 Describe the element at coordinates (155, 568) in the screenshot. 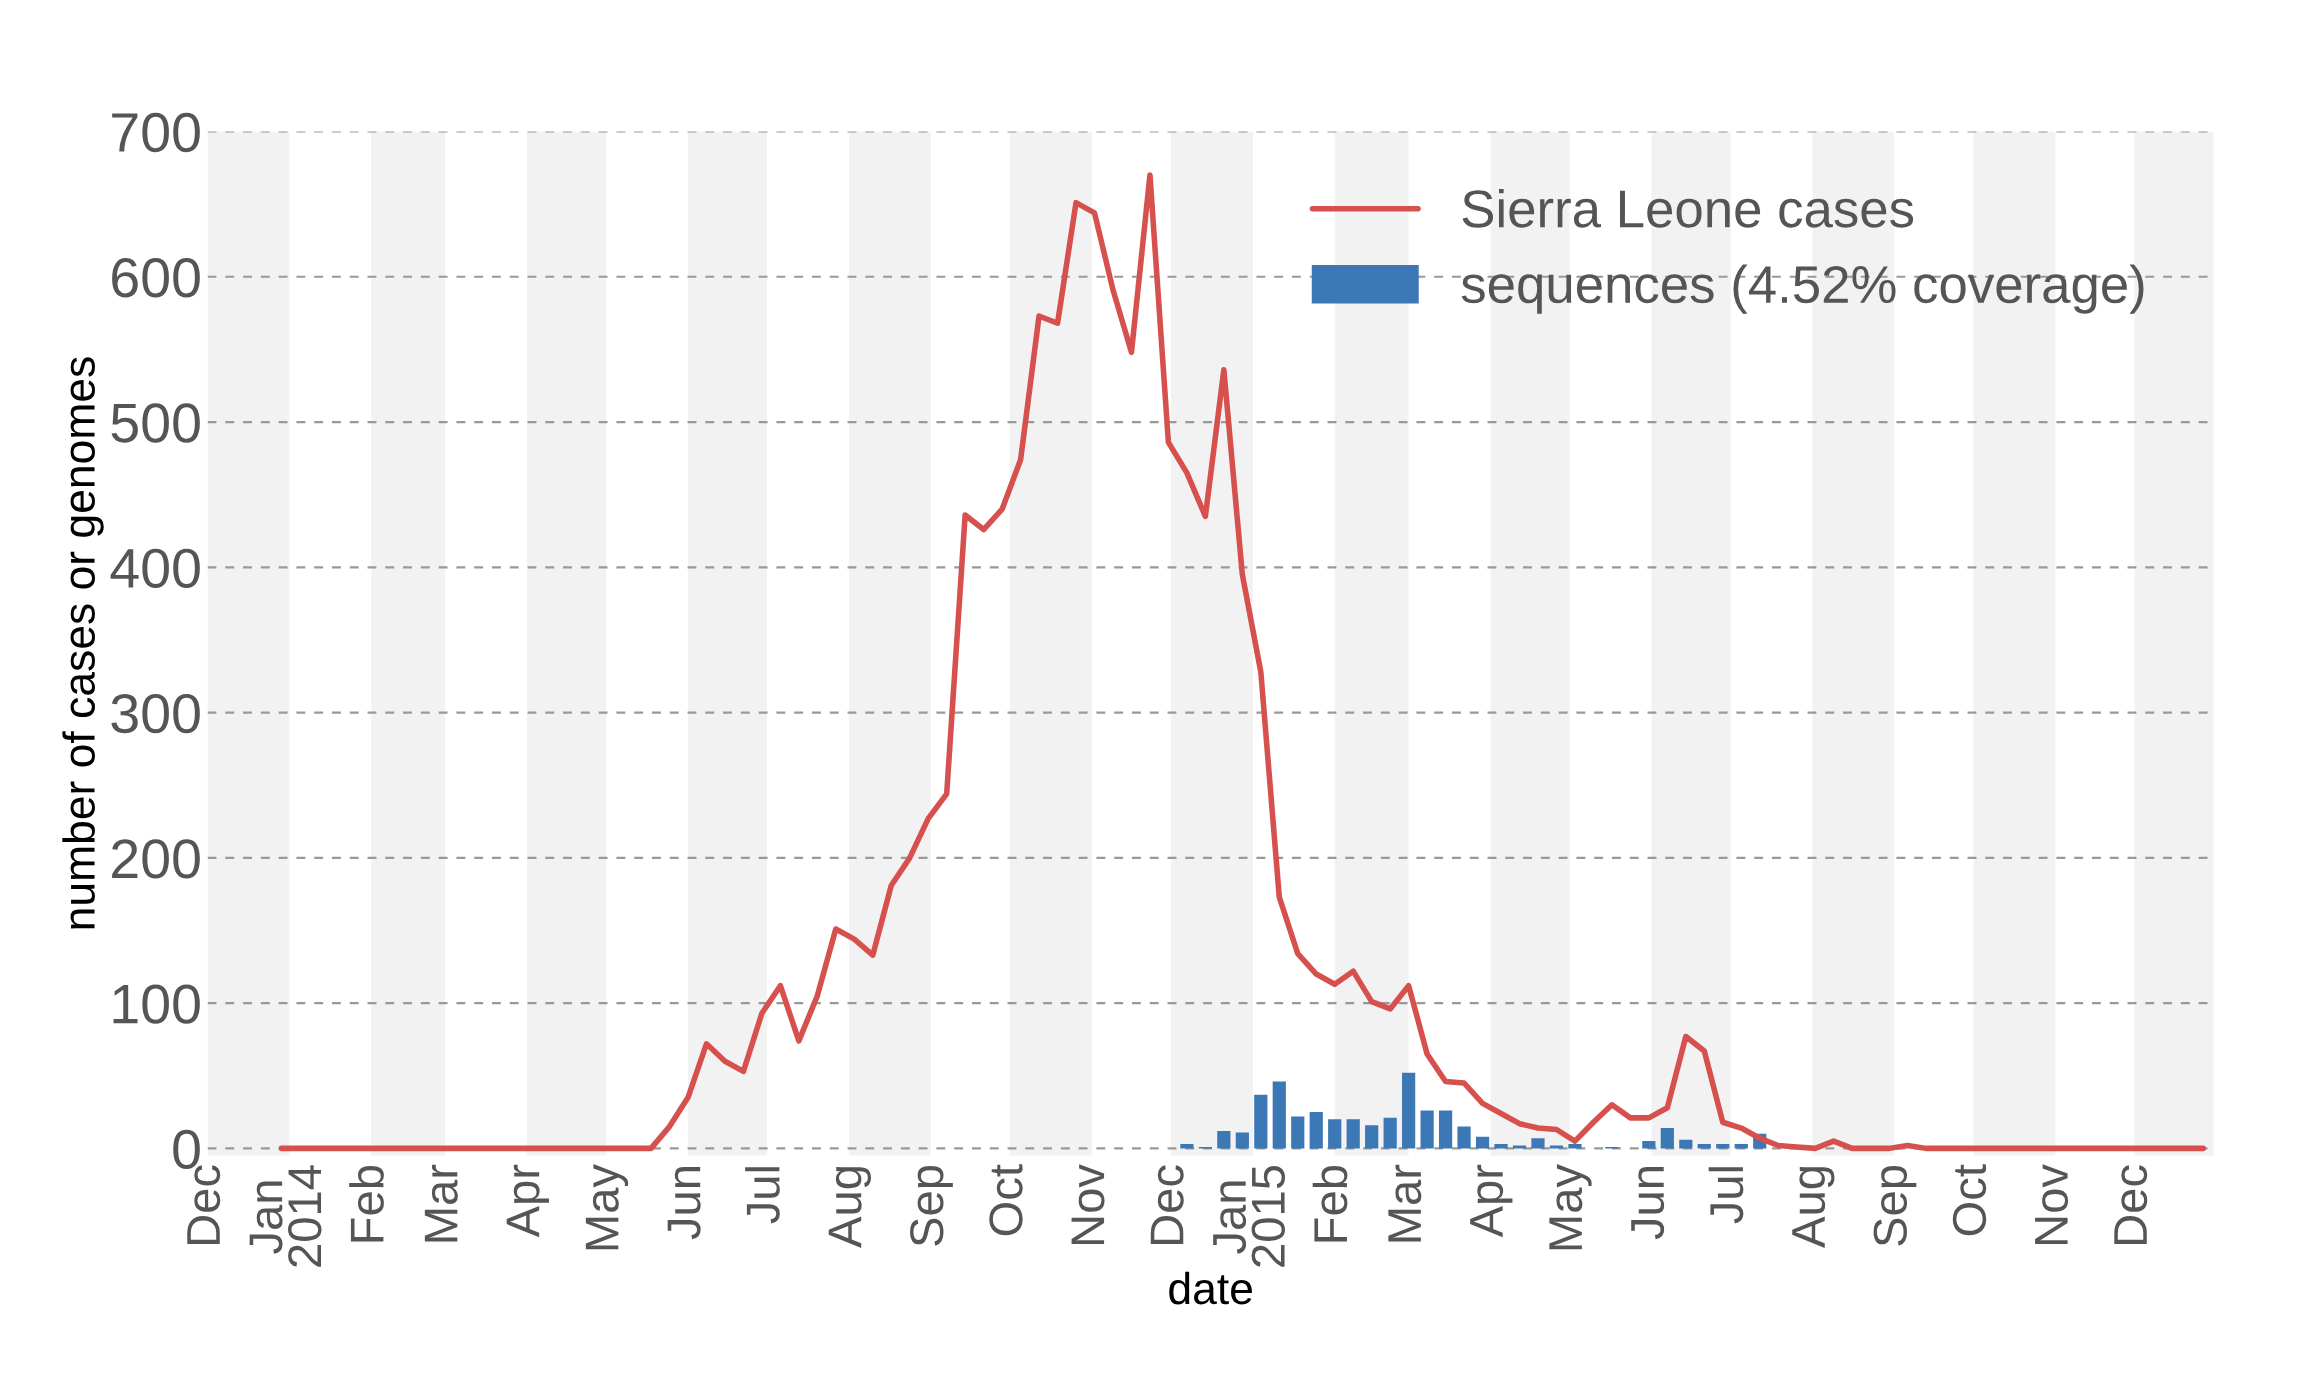

I see `y-tick-label: 400` at that location.